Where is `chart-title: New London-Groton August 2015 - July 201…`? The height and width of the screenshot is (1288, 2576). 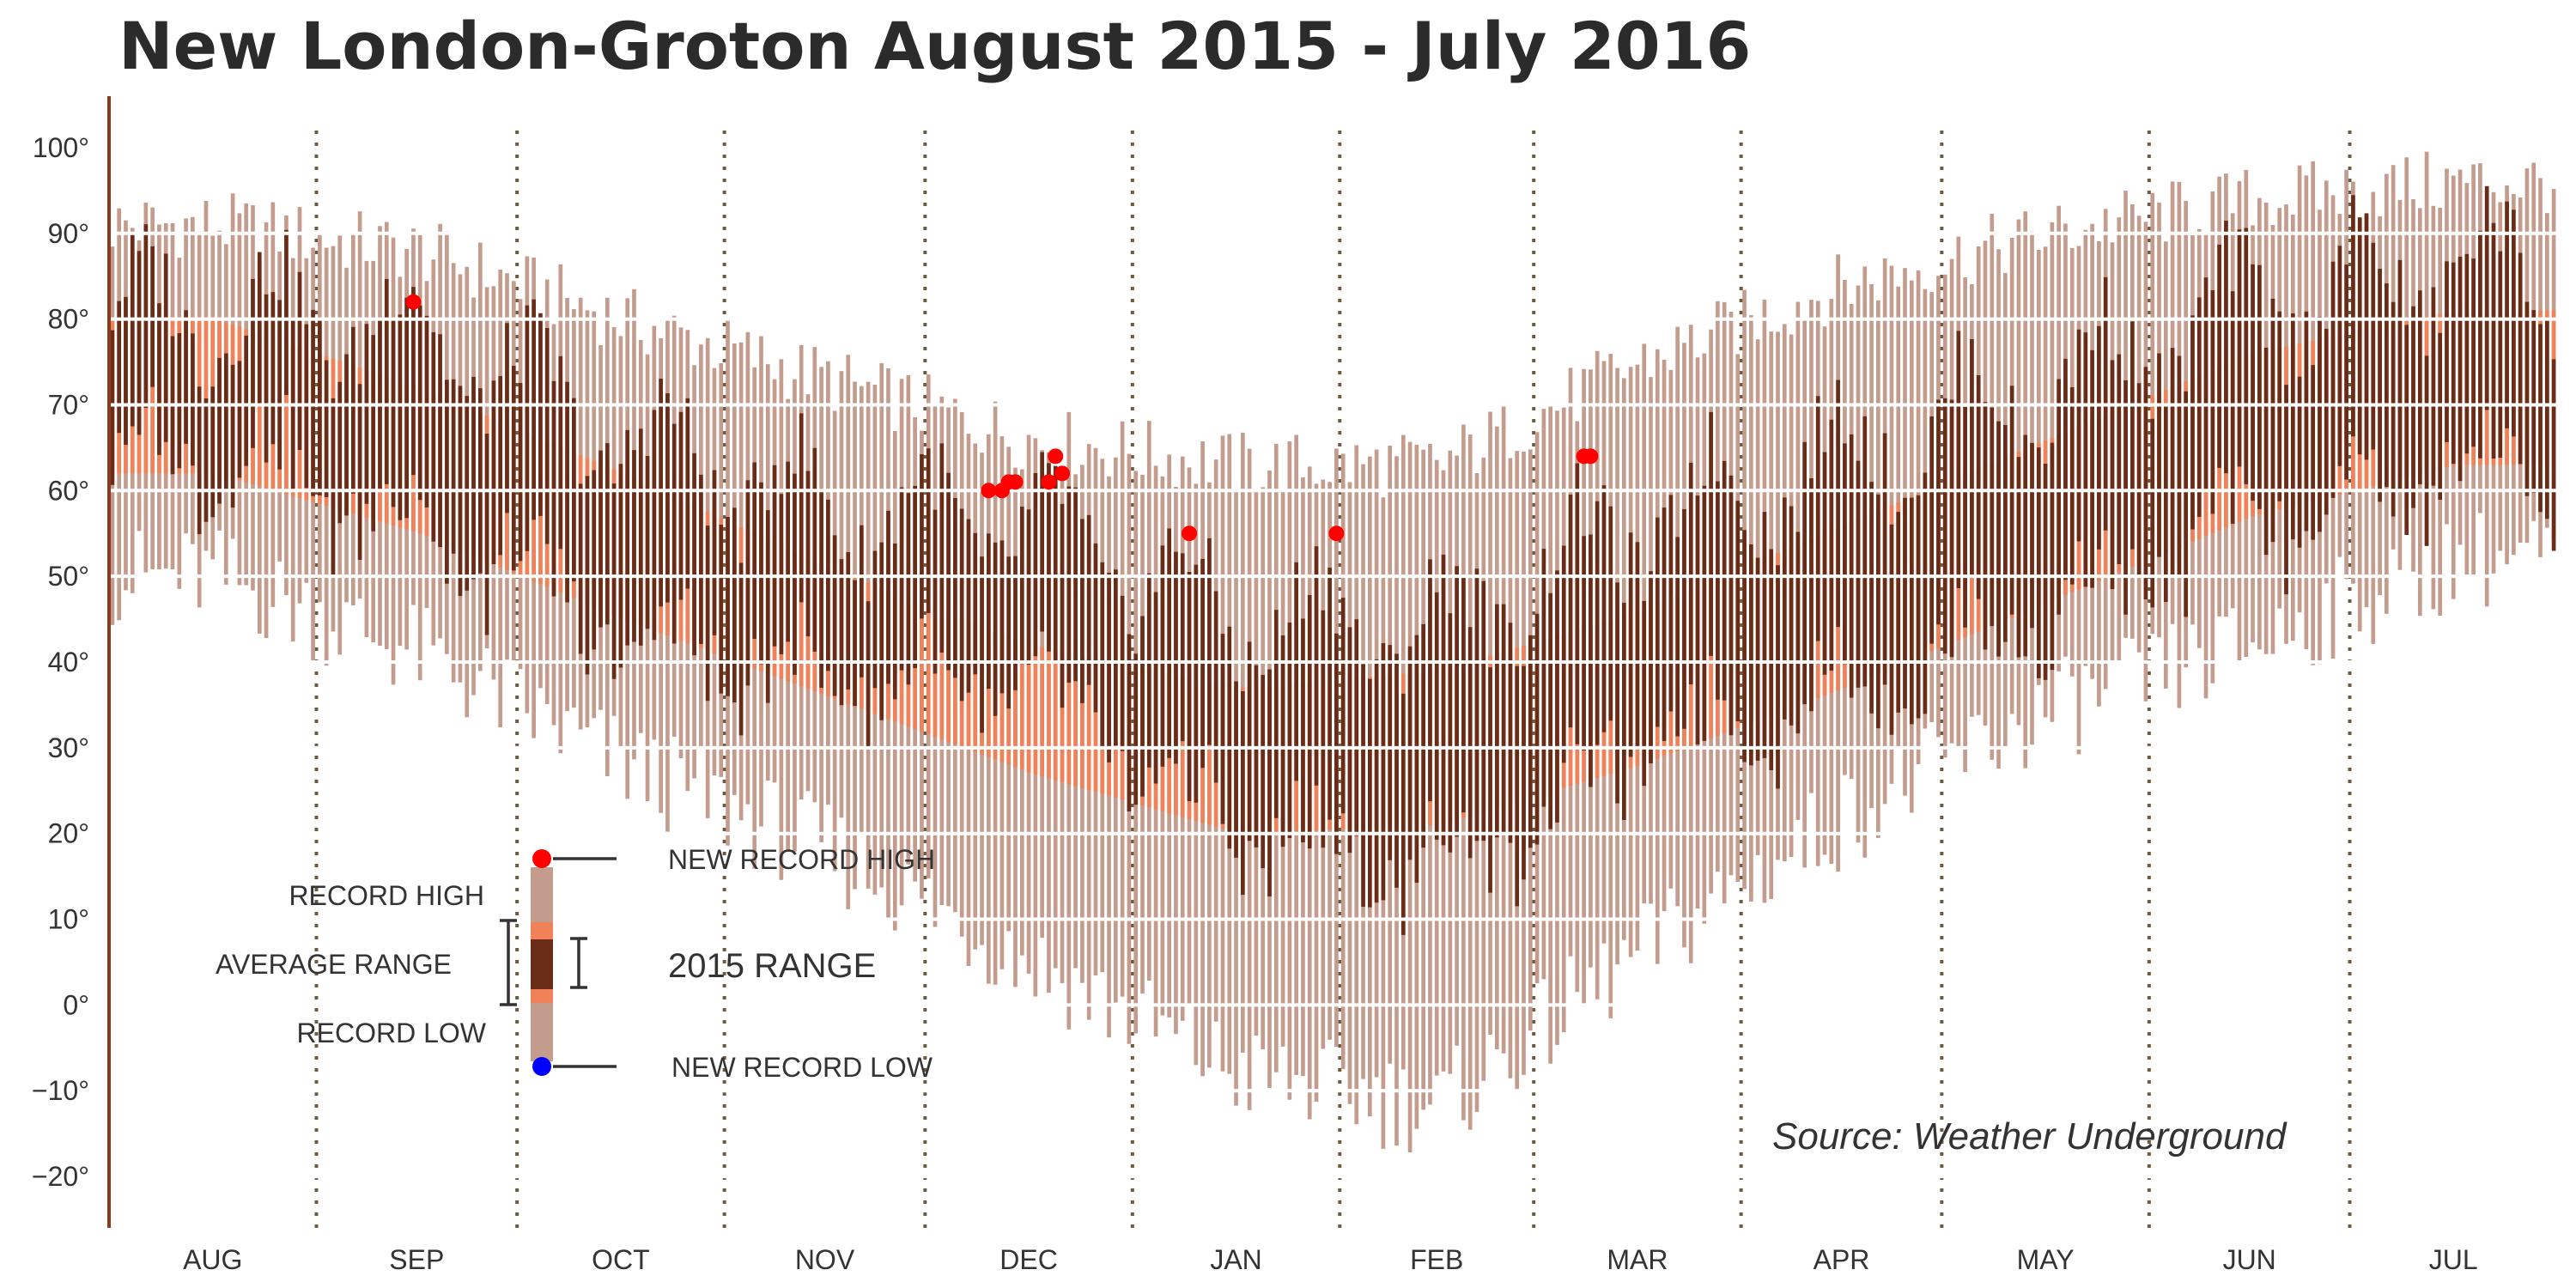 chart-title: New London-Groton August 2015 - July 201… is located at coordinates (935, 46).